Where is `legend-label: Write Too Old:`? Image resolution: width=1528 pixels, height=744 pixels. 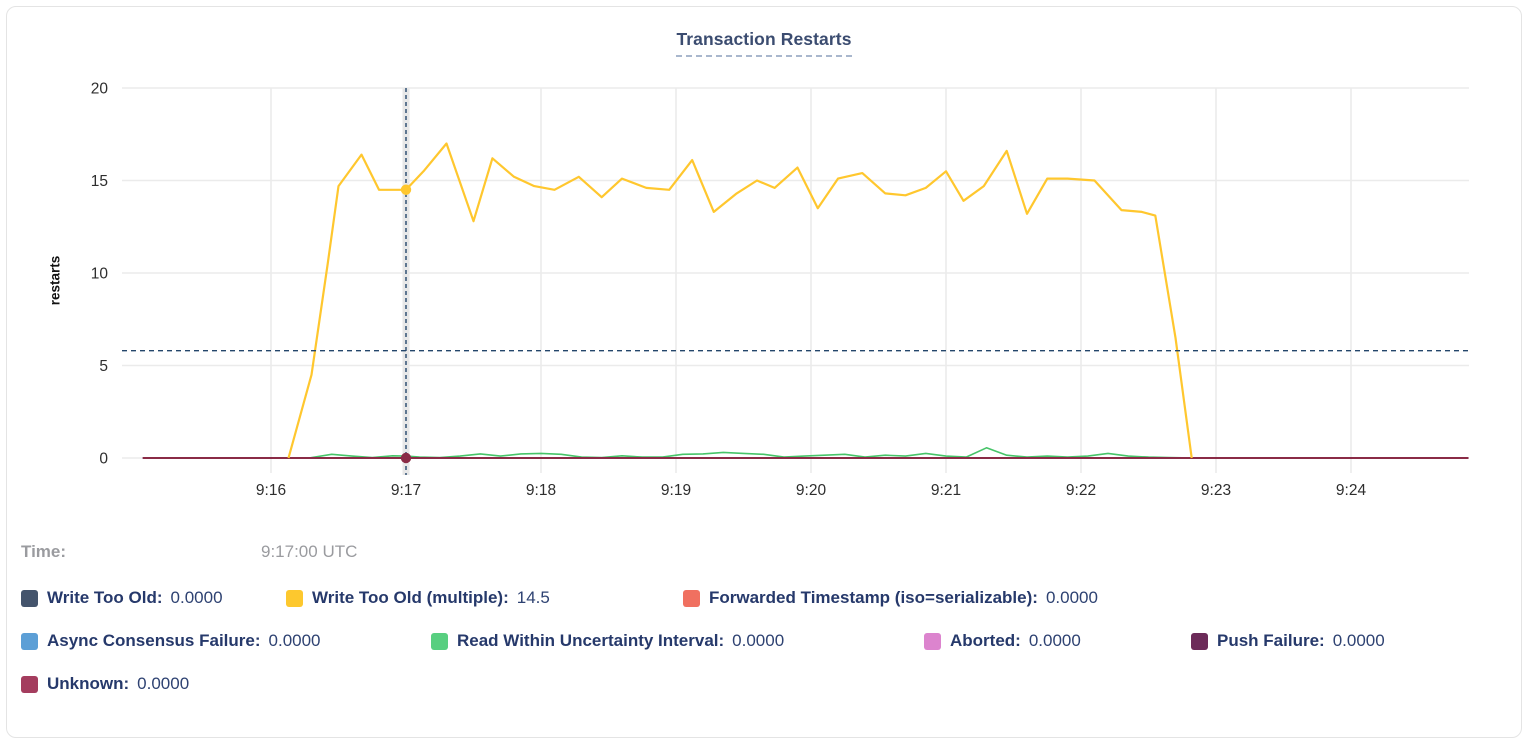
legend-label: Write Too Old: is located at coordinates (105, 597).